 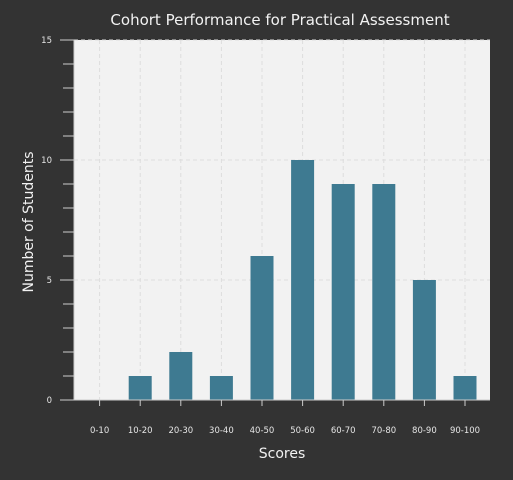 What do you see at coordinates (49, 281) in the screenshot?
I see `y-tick-label: 5` at bounding box center [49, 281].